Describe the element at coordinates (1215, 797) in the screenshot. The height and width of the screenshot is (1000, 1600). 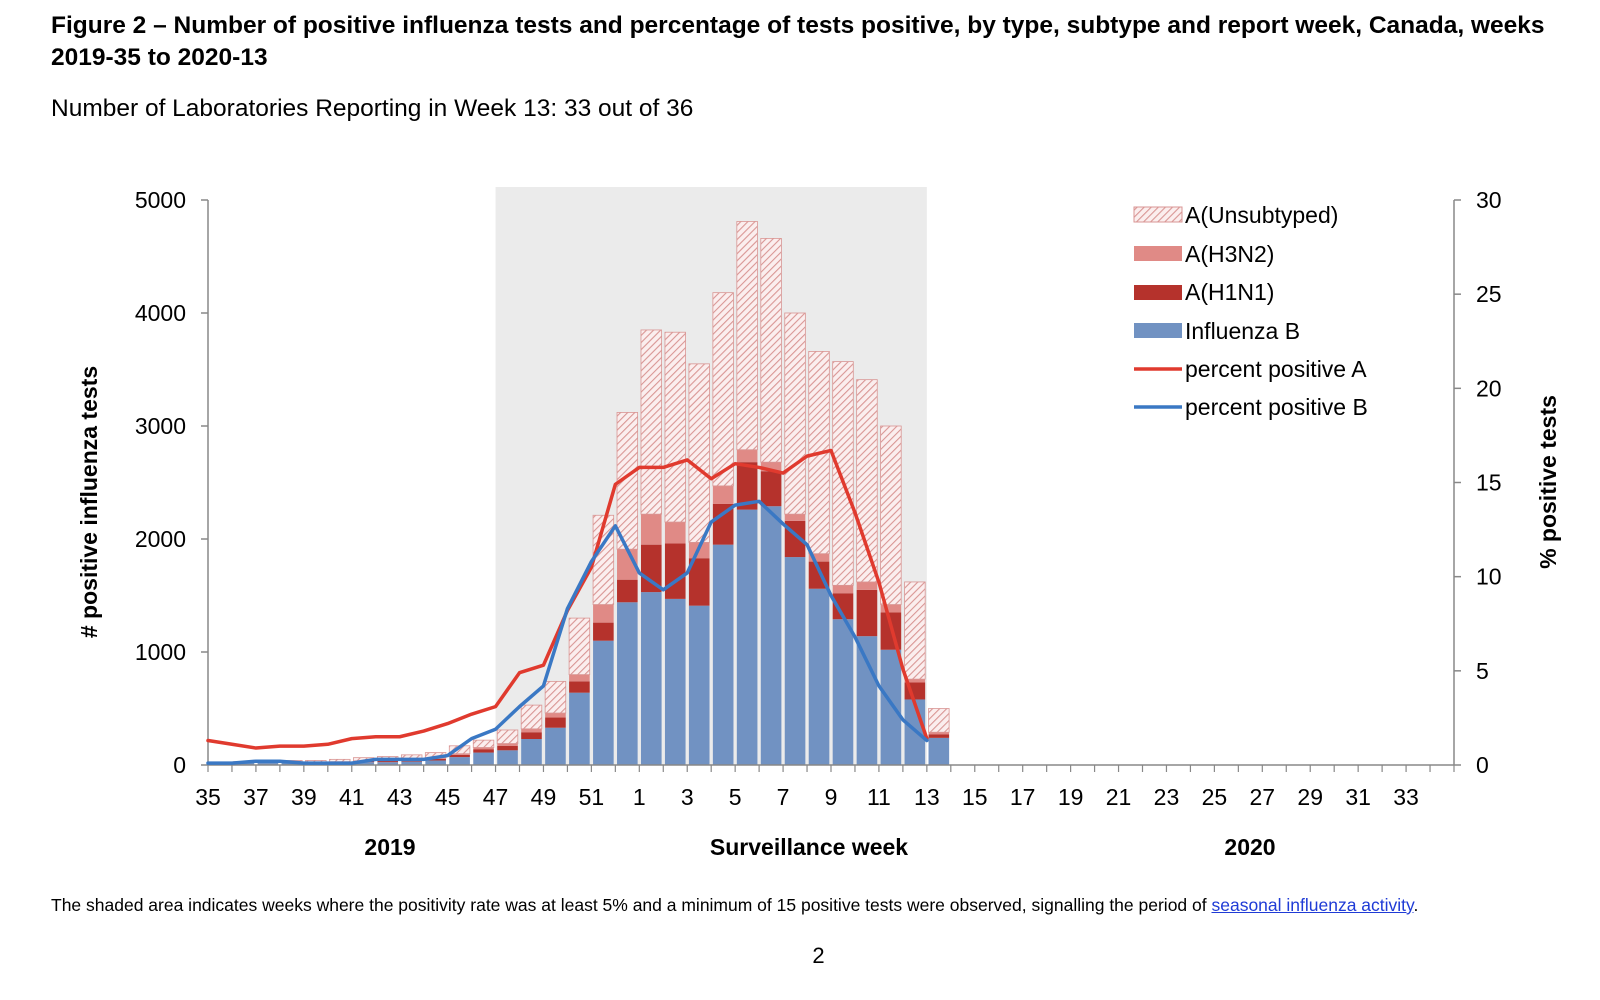
I see `x-tick-label-25: 25` at that location.